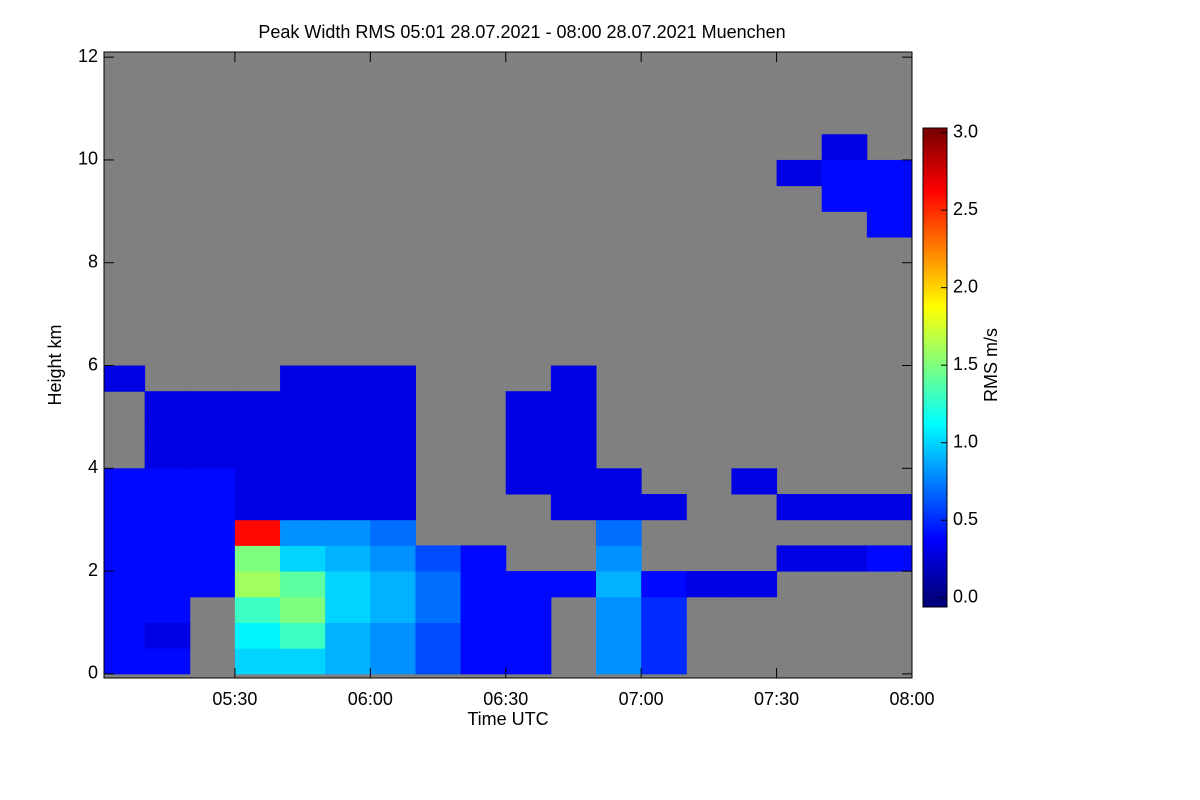 This screenshot has height=800, width=1200. Describe the element at coordinates (55, 364) in the screenshot. I see `y-axis-label: Height km` at that location.